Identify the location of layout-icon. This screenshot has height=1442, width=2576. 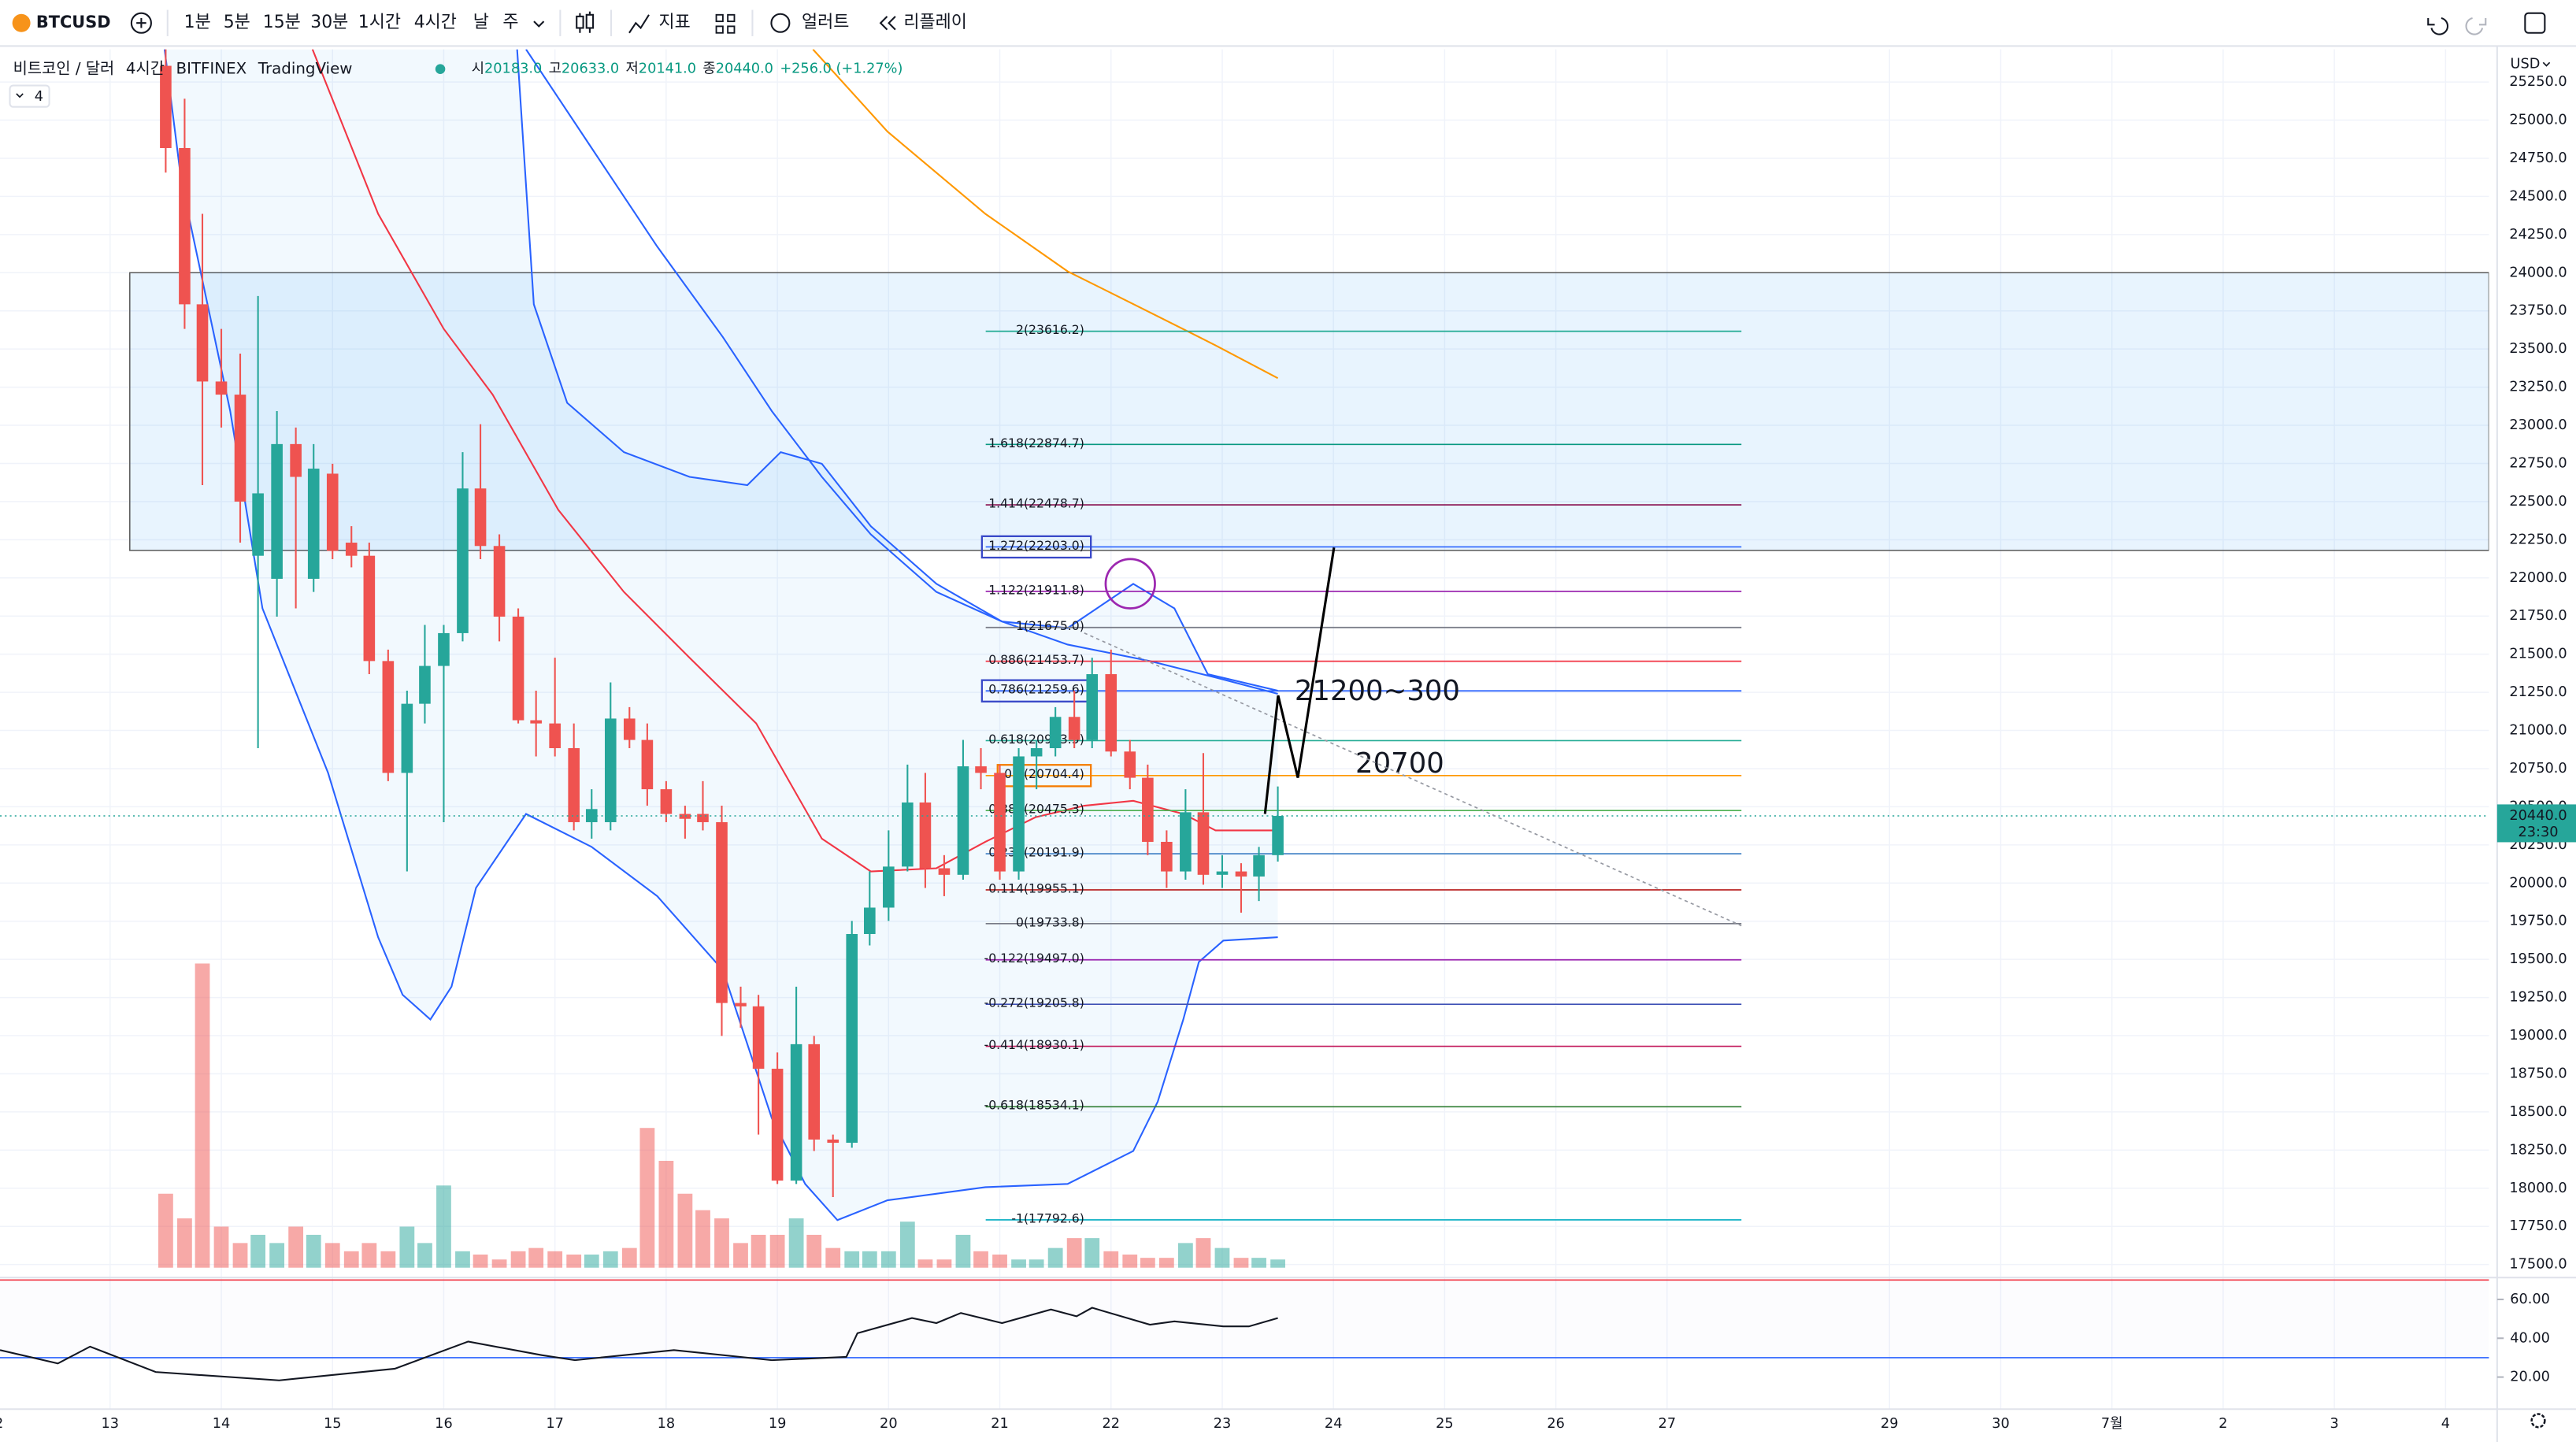
(725, 24).